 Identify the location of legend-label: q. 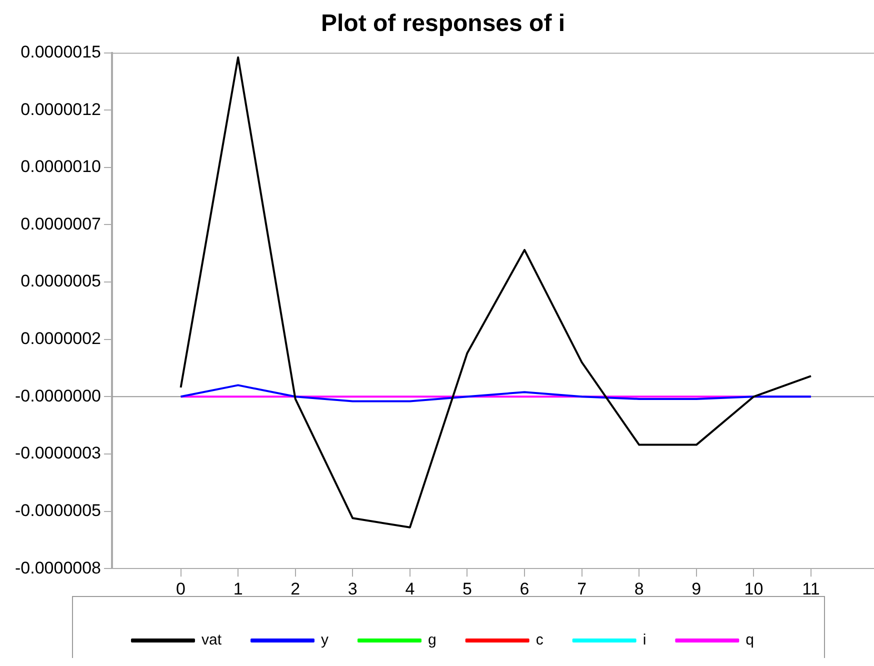
(750, 640).